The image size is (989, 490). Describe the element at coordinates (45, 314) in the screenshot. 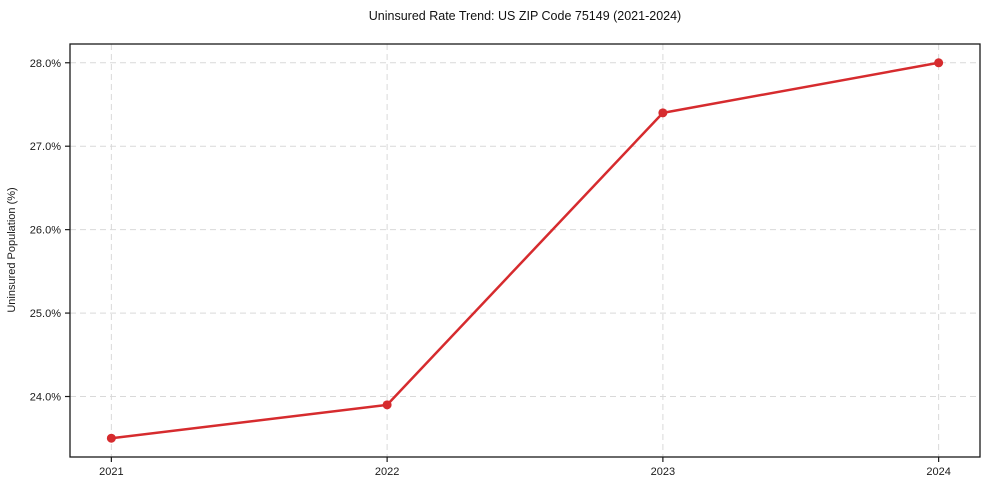

I see `y-tick-label: 25.0%` at that location.